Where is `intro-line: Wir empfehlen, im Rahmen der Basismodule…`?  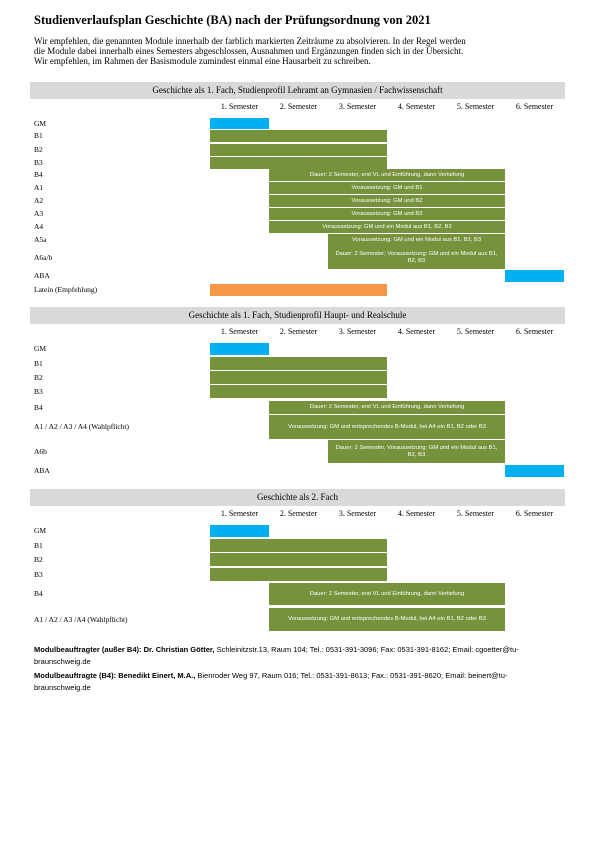 intro-line: Wir empfehlen, im Rahmen der Basismodule… is located at coordinates (202, 61).